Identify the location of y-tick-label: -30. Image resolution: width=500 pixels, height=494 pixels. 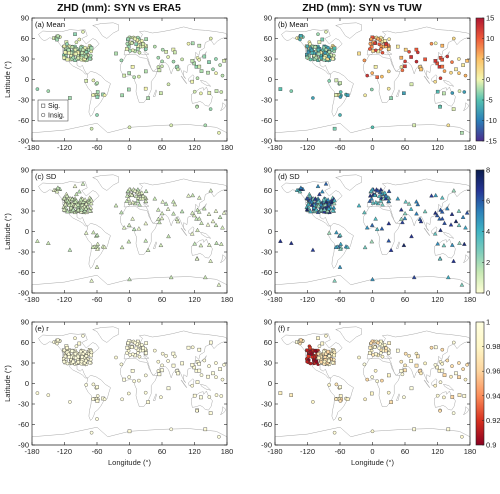
(266, 404).